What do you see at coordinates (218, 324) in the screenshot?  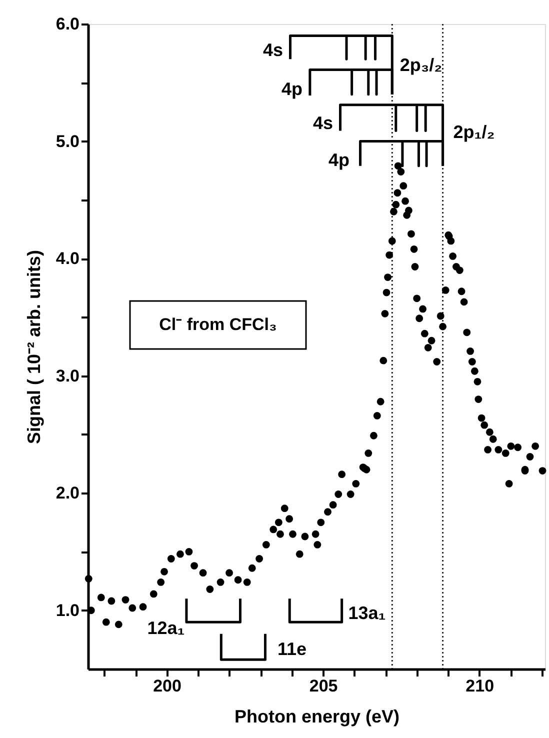 I see `annotation: Cl⁻ from CFCl₃` at bounding box center [218, 324].